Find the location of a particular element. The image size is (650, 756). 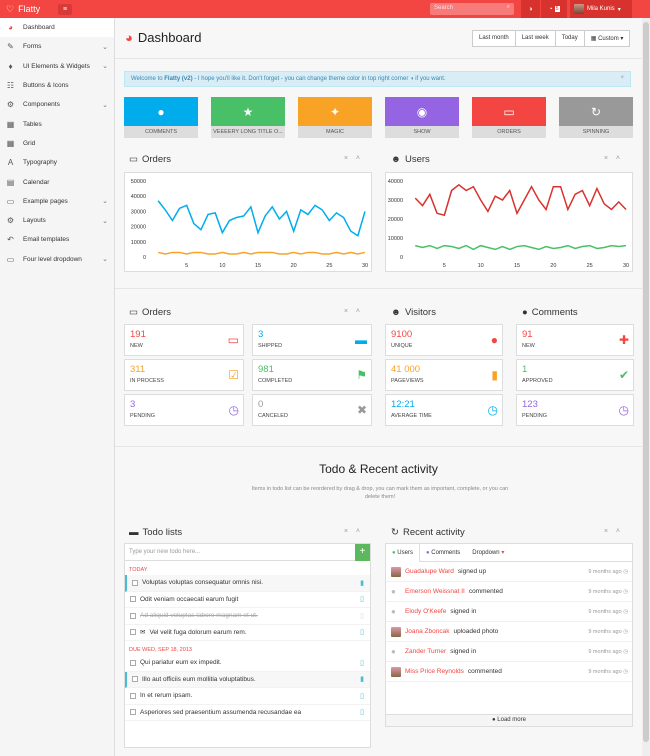

scrollbar-thumb is located at coordinates (646, 382).